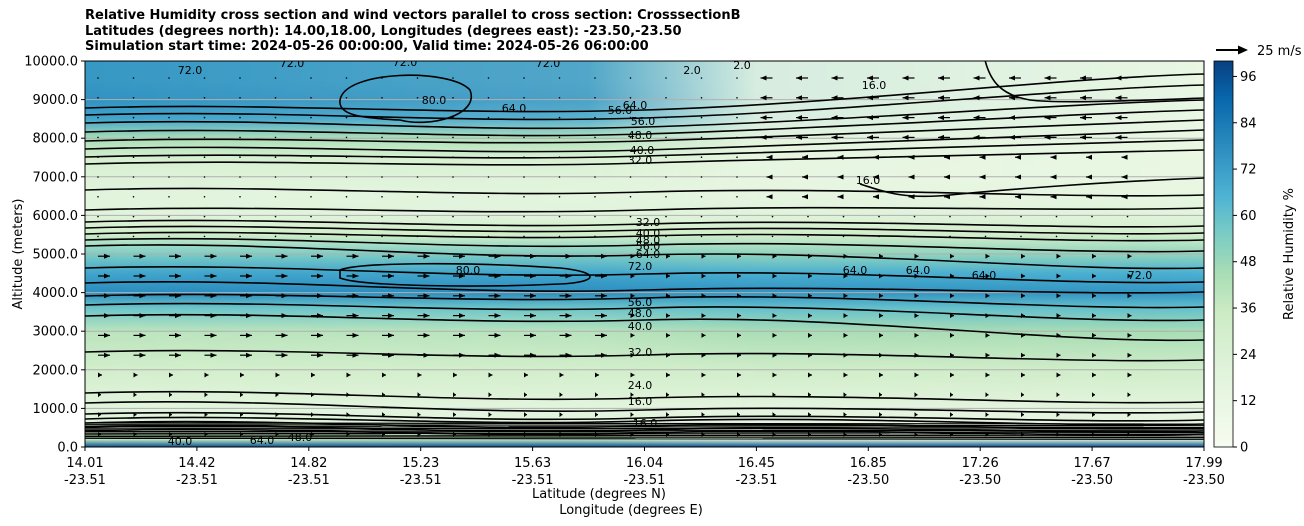 The height and width of the screenshot is (526, 1304). Describe the element at coordinates (308, 463) in the screenshot. I see `x-tick-label-lat: 14.82` at that location.